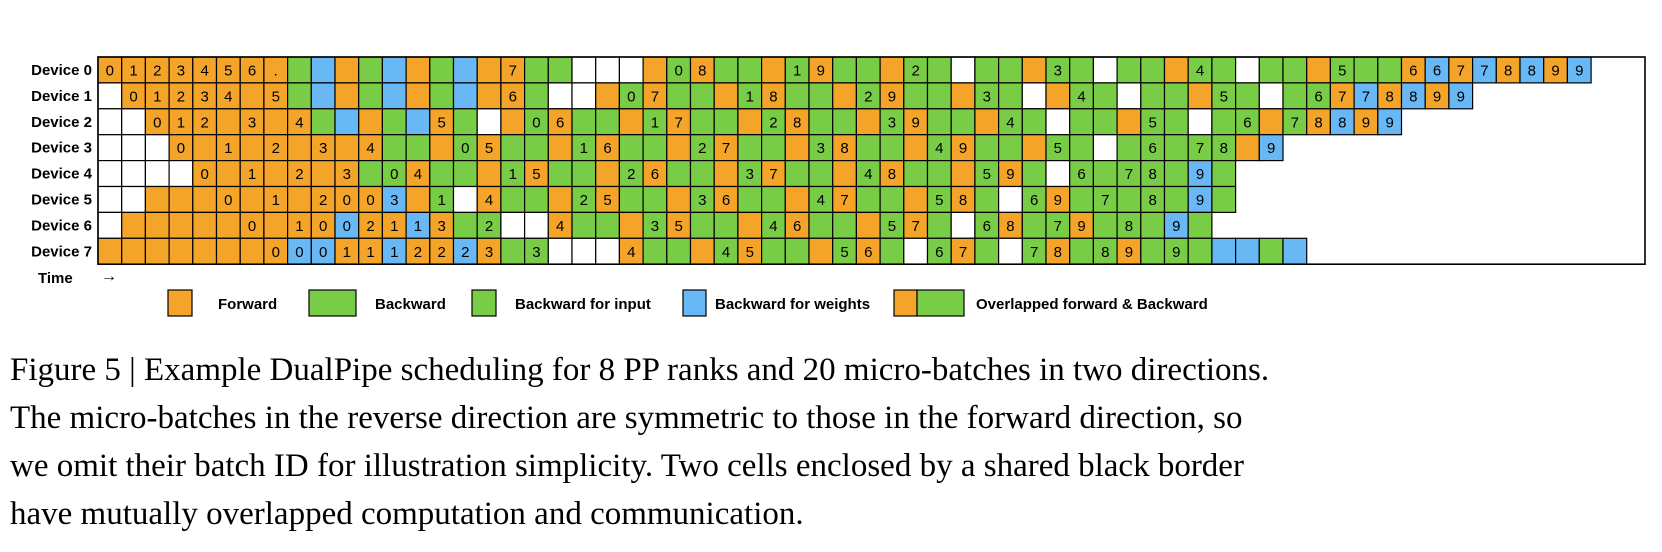 Image resolution: width=1662 pixels, height=552 pixels. I want to click on time-axis: Time →, so click(77, 277).